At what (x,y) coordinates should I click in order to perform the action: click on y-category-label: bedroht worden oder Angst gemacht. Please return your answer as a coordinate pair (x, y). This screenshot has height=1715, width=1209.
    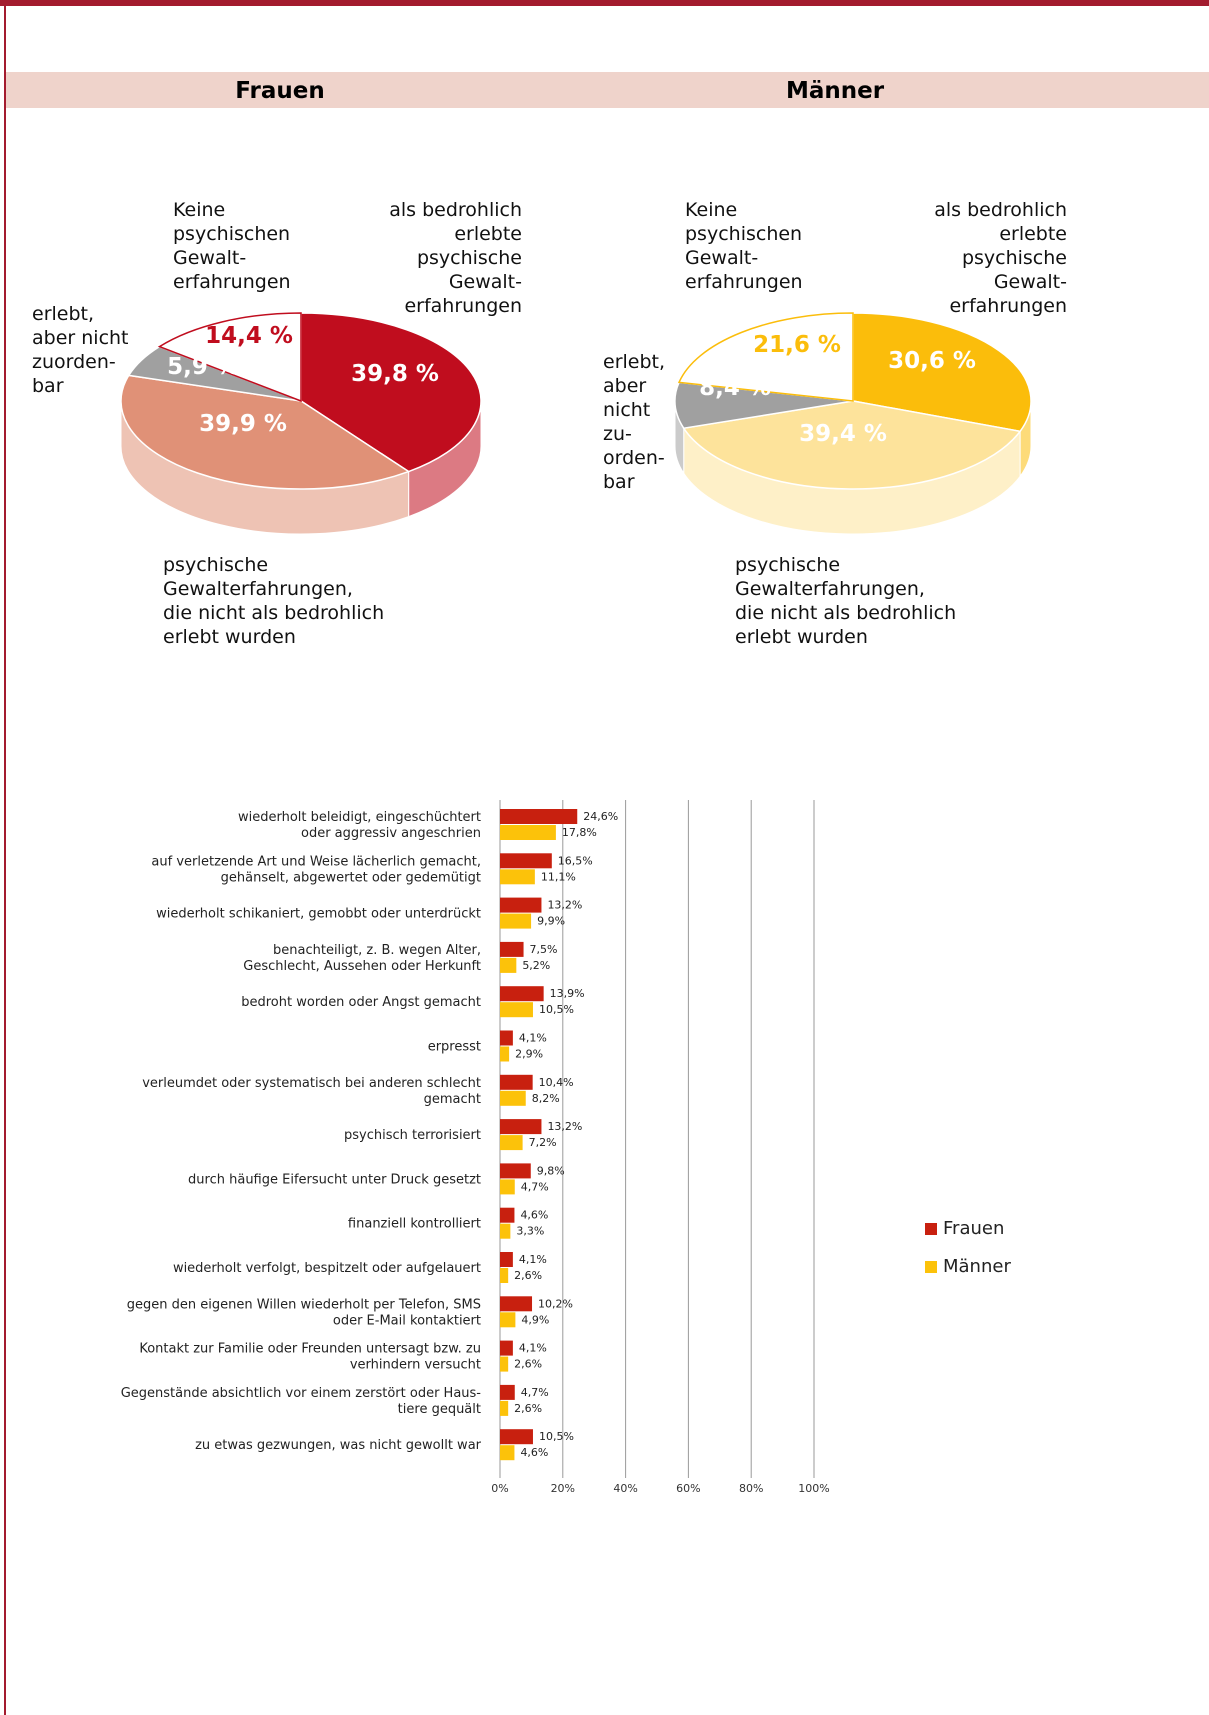
    Looking at the image, I should click on (361, 1002).